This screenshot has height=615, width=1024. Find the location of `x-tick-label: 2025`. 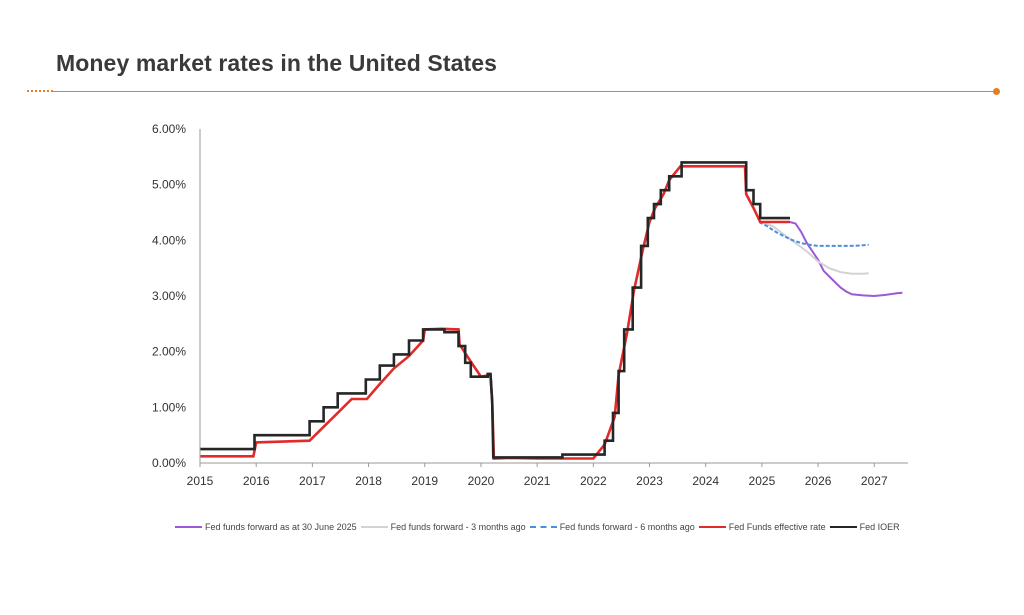

x-tick-label: 2025 is located at coordinates (762, 481).